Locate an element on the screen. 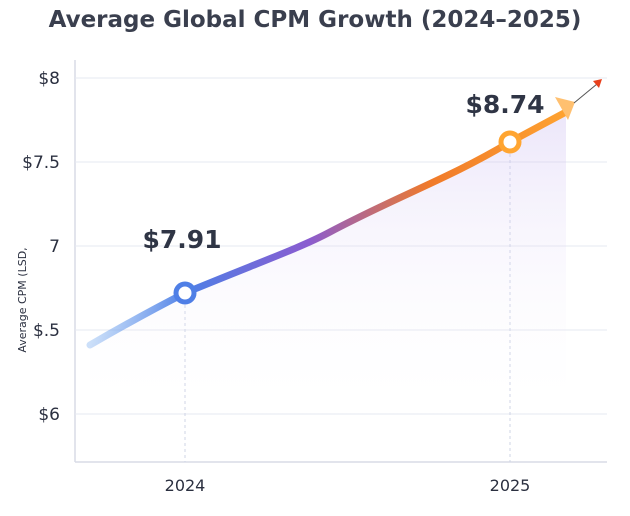  trend-arrow-tip is located at coordinates (597, 83).